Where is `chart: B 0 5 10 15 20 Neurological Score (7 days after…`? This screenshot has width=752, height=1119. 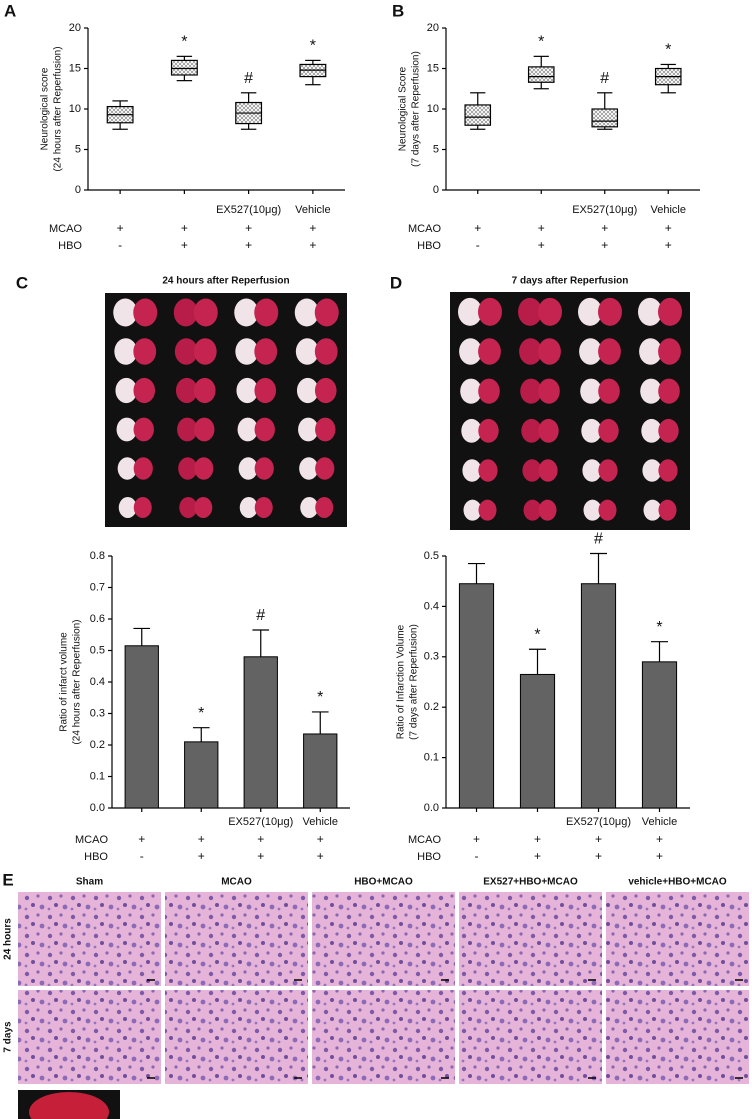 chart: B 0 5 10 15 20 Neurological Score (7 days after… is located at coordinates (546, 126).